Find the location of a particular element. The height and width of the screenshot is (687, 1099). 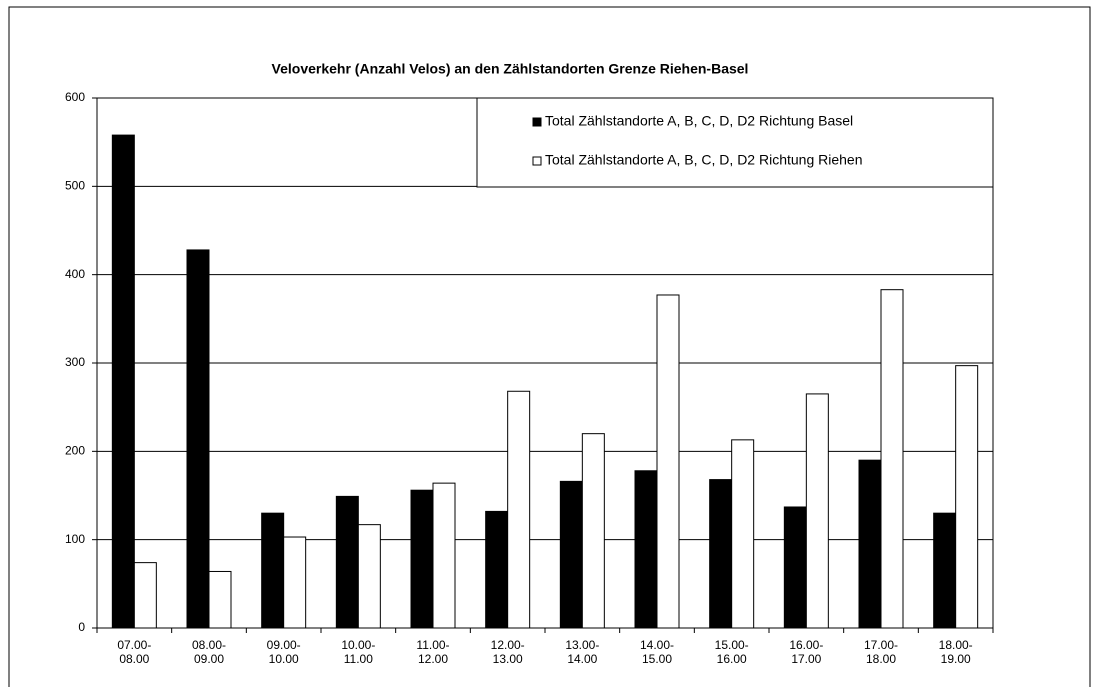

x-tick-label: 16.00-17.00 is located at coordinates (806, 652).